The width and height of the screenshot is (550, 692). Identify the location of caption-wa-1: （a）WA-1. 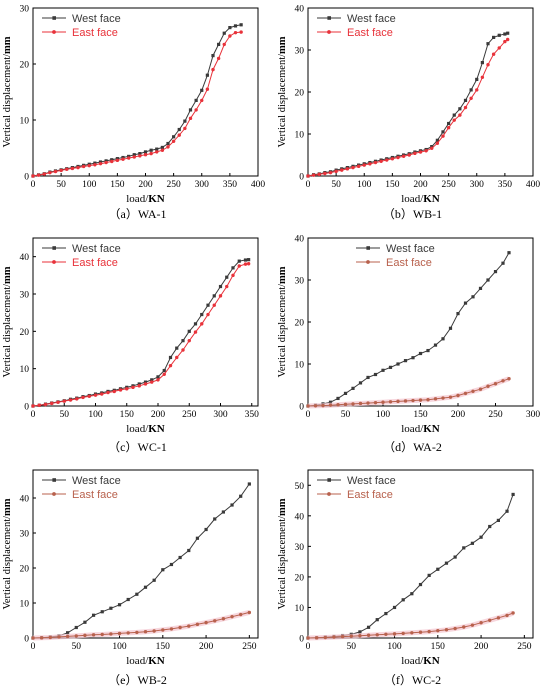
(137, 214).